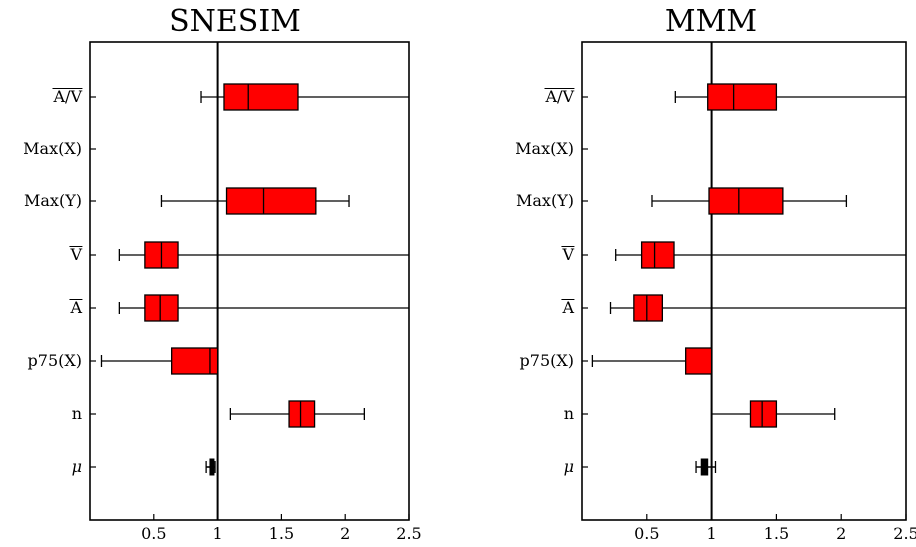  What do you see at coordinates (235, 21) in the screenshot?
I see `snesim-title: SNESIM` at bounding box center [235, 21].